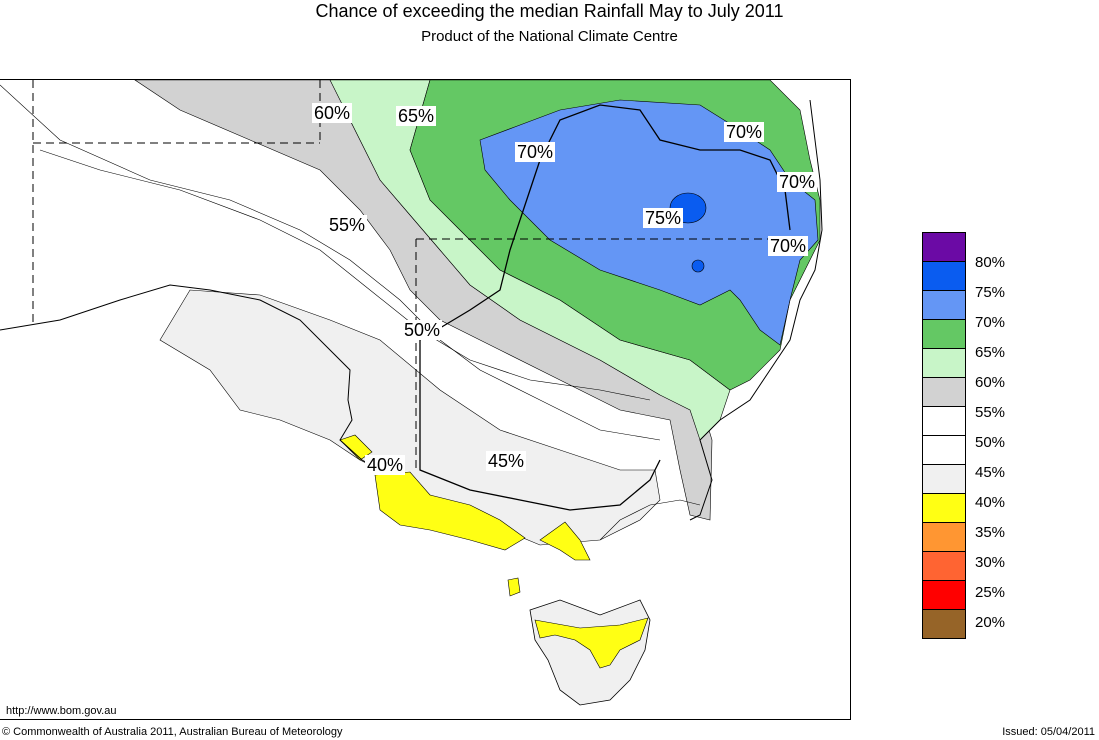  What do you see at coordinates (990, 382) in the screenshot?
I see `legend-label: 60%` at bounding box center [990, 382].